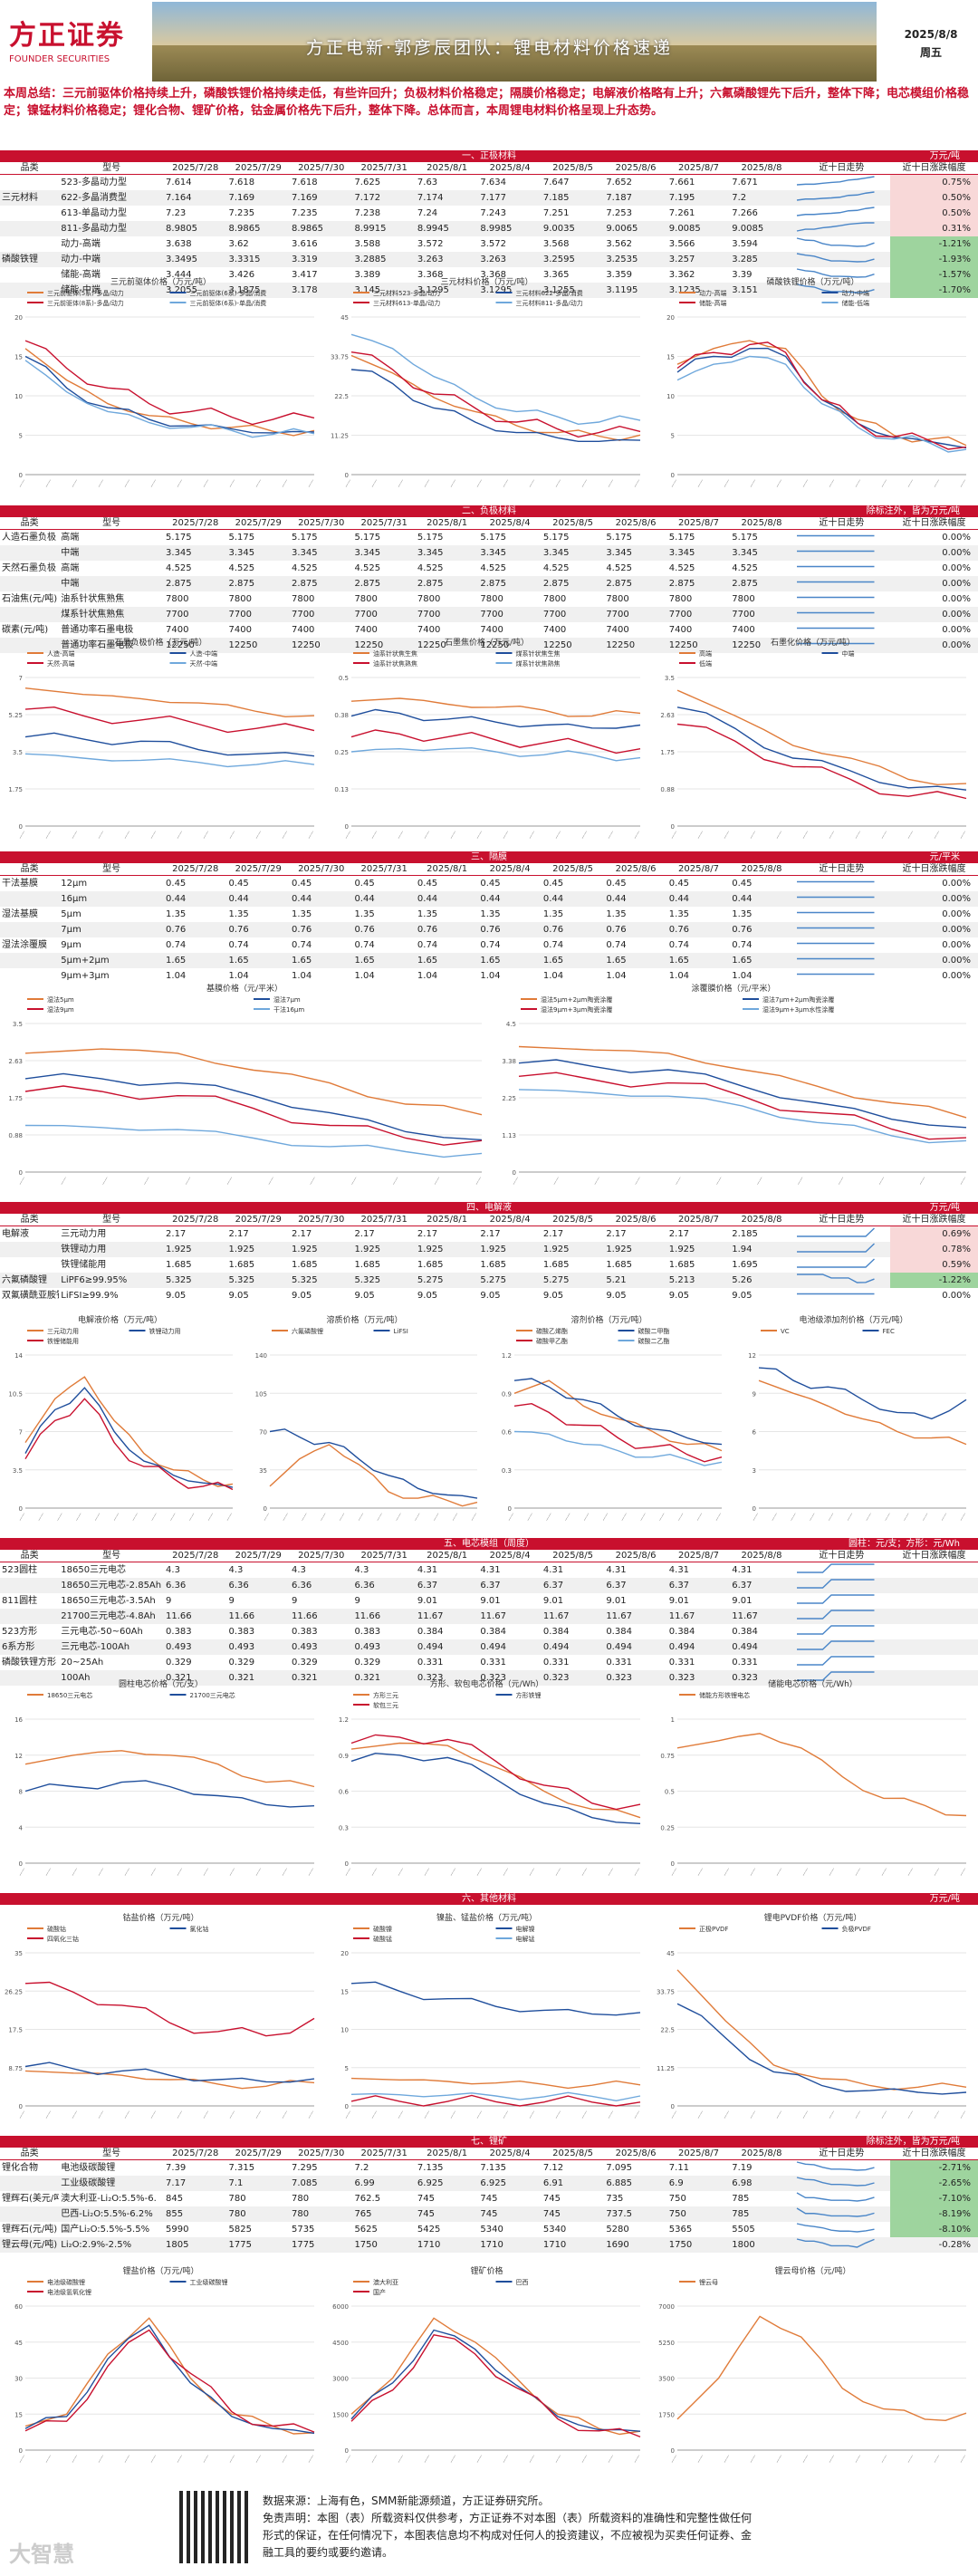 This screenshot has width=978, height=2576. What do you see at coordinates (179, 182) in the screenshot?
I see `price-cell: 7.614` at bounding box center [179, 182].